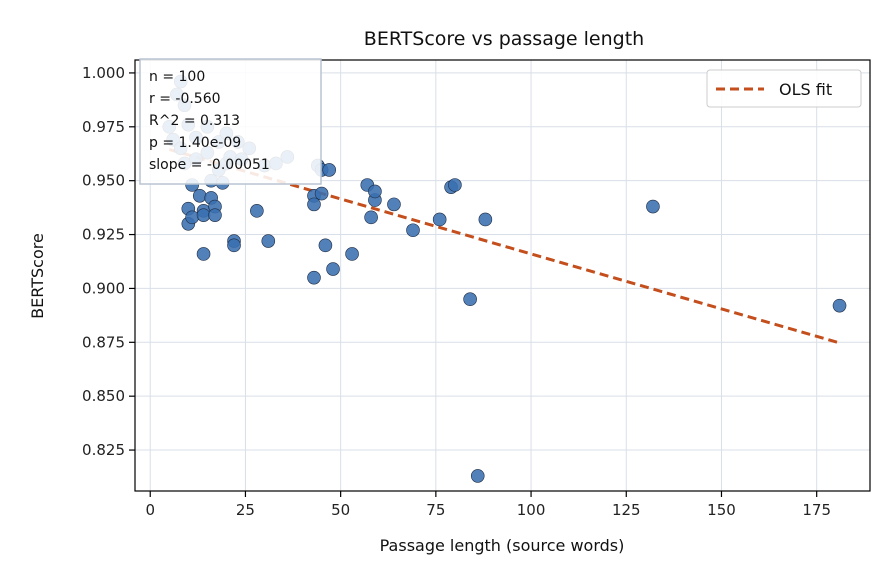  Describe the element at coordinates (103, 342) in the screenshot. I see `y-tick-label: 0.875` at that location.